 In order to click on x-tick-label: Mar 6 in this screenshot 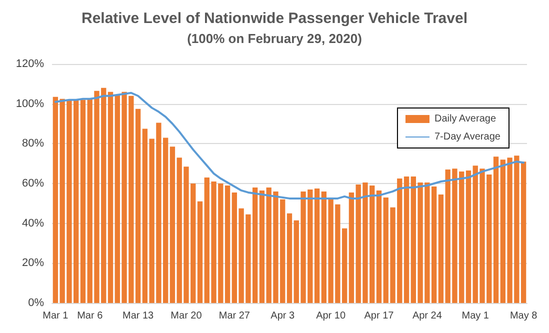, I will do `click(90, 316)`.